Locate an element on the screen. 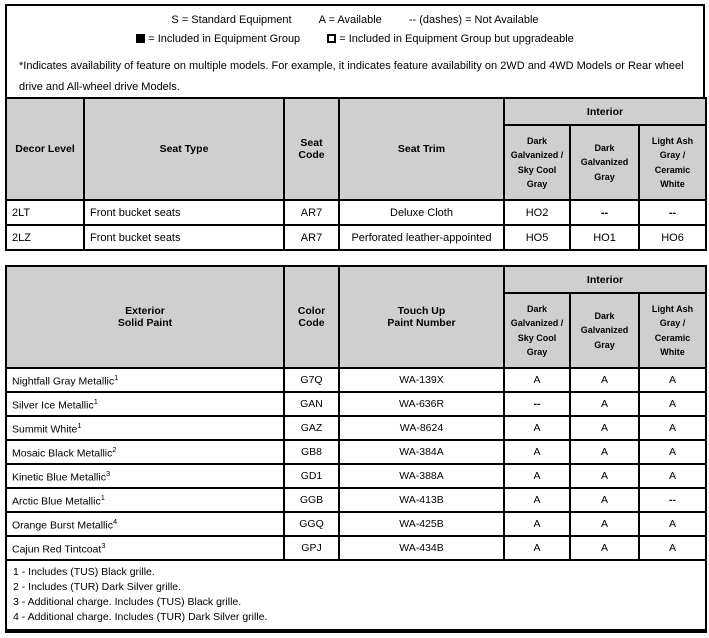  col-header-touch-up-paint-number: Touch Up Paint Number is located at coordinates (421, 317).